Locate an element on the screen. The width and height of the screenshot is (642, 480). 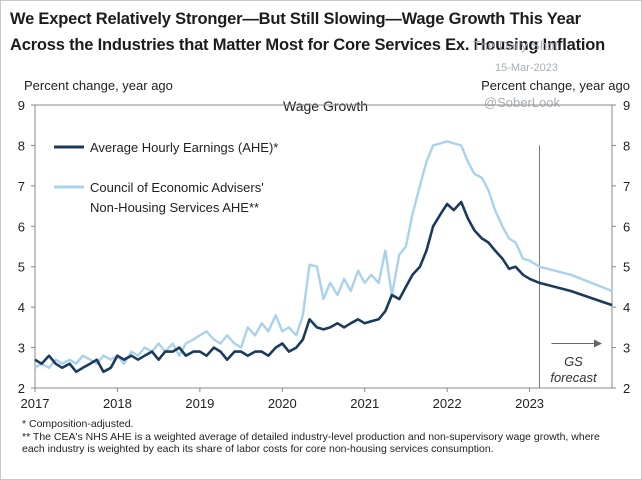
watermark-handle: @SoberLook is located at coordinates (521, 102).